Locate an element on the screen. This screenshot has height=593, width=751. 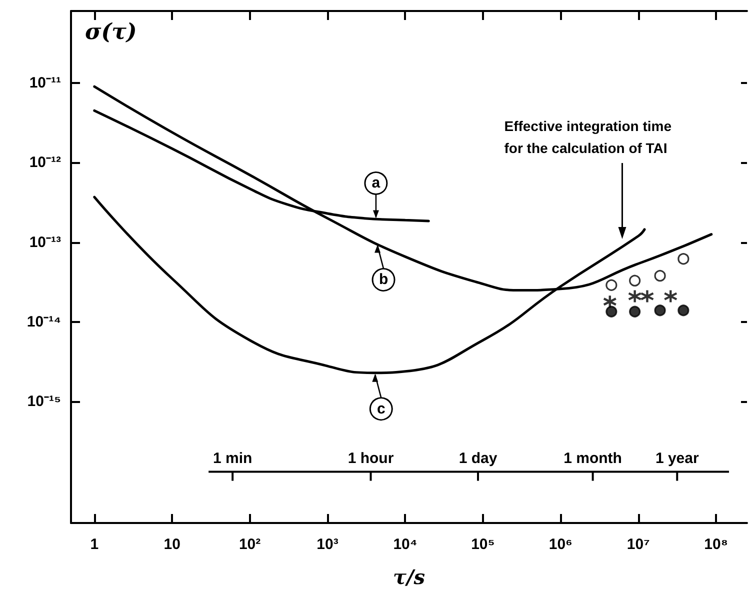
annotation: a is located at coordinates (376, 183).